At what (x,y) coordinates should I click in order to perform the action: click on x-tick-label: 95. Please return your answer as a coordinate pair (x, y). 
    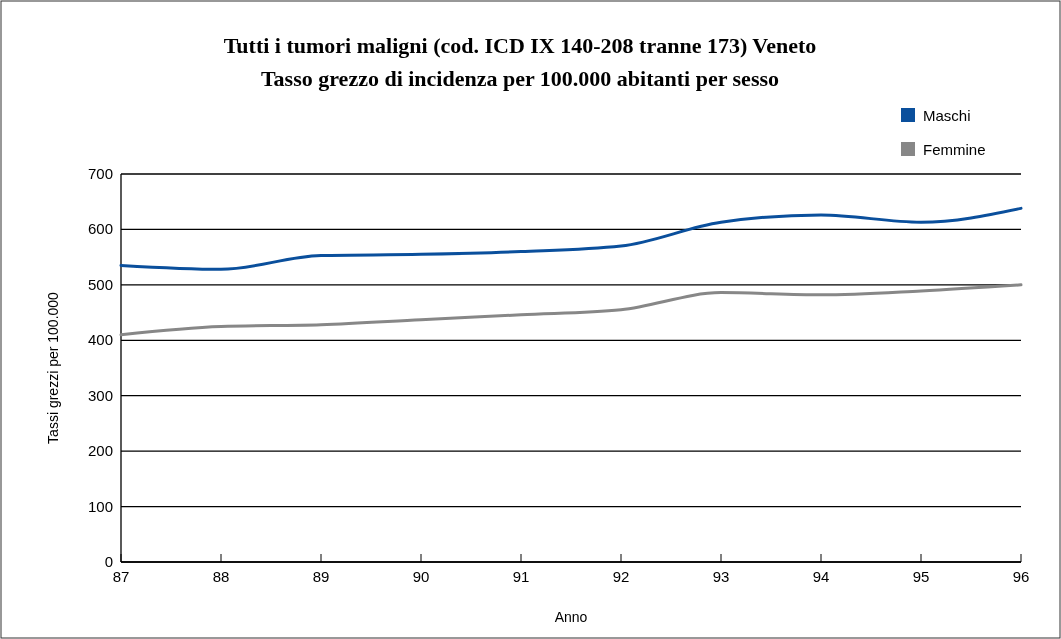
    Looking at the image, I should click on (921, 576).